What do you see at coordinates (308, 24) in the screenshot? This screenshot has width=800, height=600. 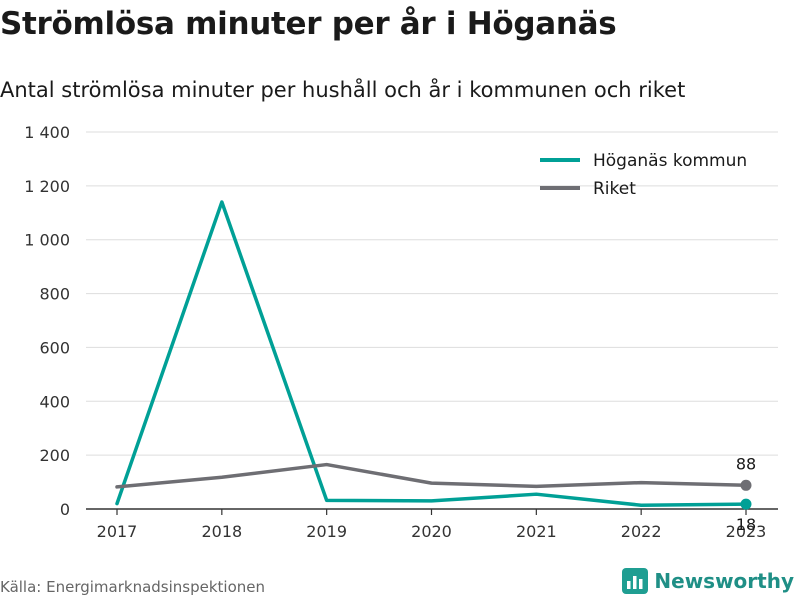 I see `chart-title: Strömlösa minuter per år i Höganäs` at bounding box center [308, 24].